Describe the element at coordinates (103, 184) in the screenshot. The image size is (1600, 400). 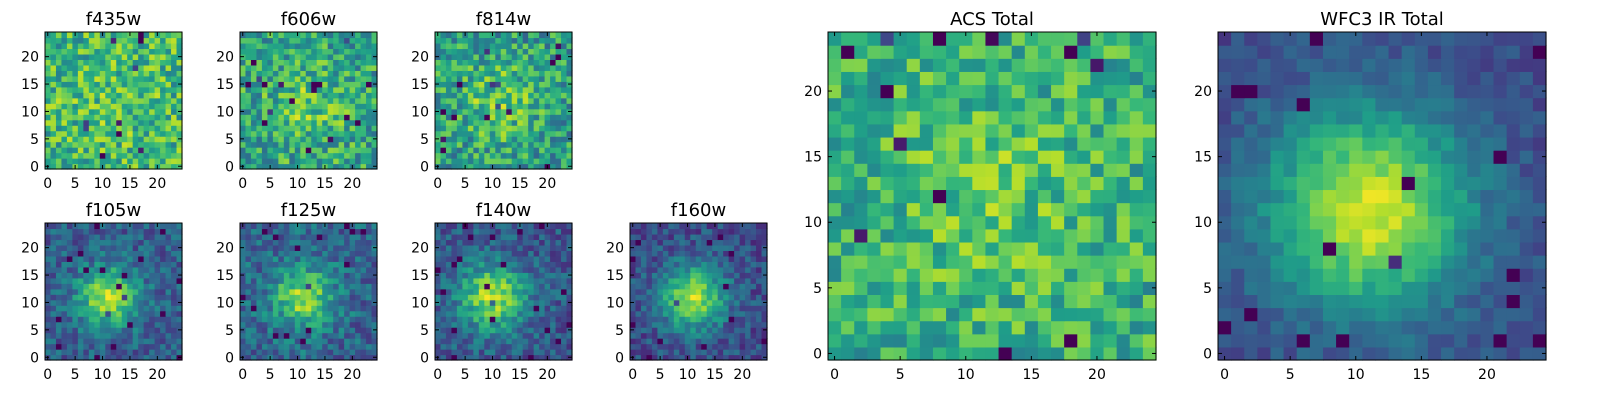
I see `x-tick-label: 10` at that location.